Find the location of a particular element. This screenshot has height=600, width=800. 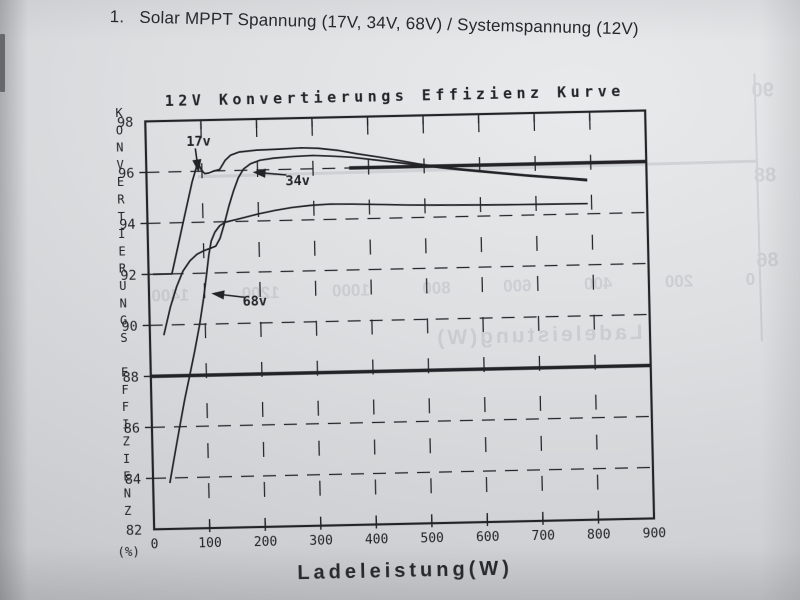

photo-edge-artifact is located at coordinates (2, 63).